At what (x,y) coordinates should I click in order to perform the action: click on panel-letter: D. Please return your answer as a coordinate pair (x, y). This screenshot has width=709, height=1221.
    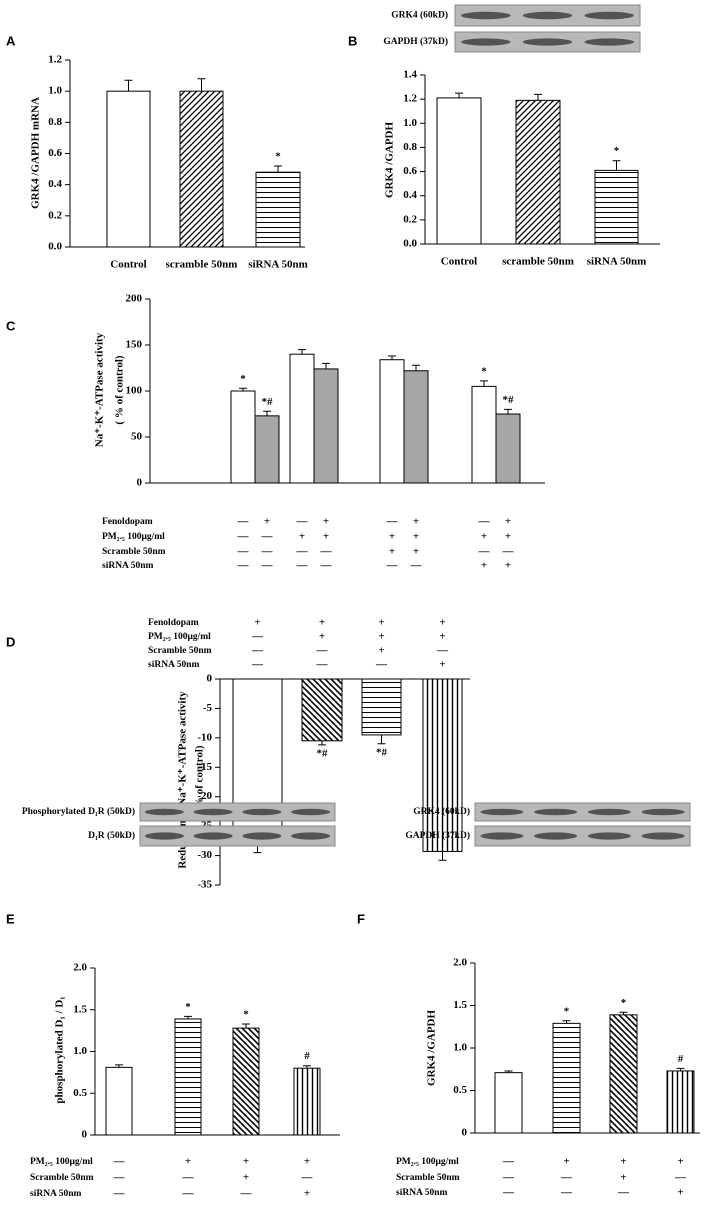
    Looking at the image, I should click on (10, 641).